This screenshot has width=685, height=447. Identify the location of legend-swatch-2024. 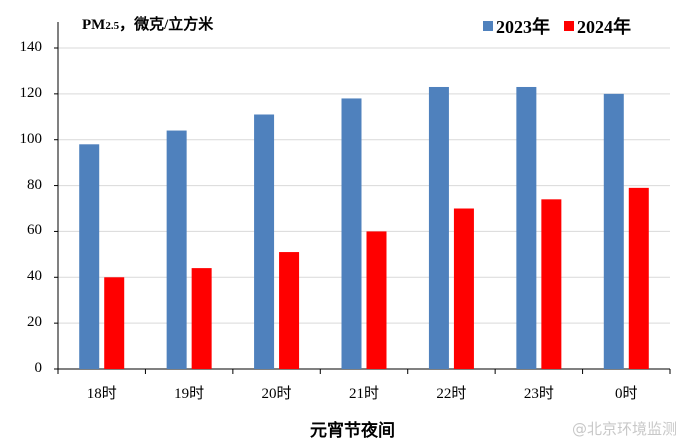
(569, 26).